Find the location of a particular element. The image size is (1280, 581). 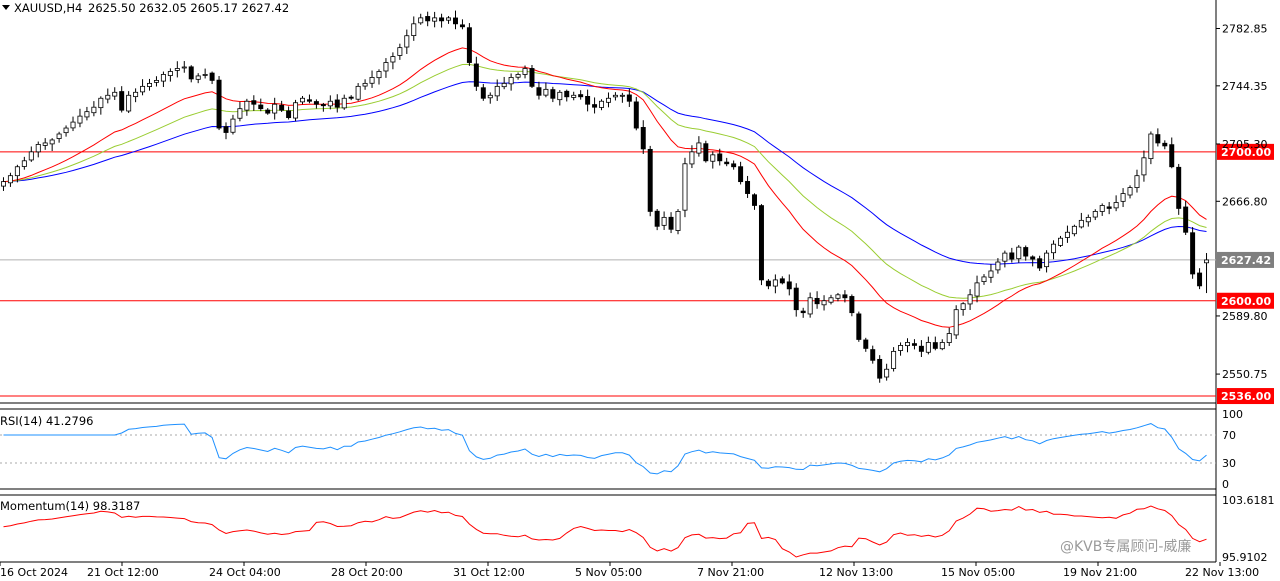

level-price-label: 2700.00 is located at coordinates (1246, 152).